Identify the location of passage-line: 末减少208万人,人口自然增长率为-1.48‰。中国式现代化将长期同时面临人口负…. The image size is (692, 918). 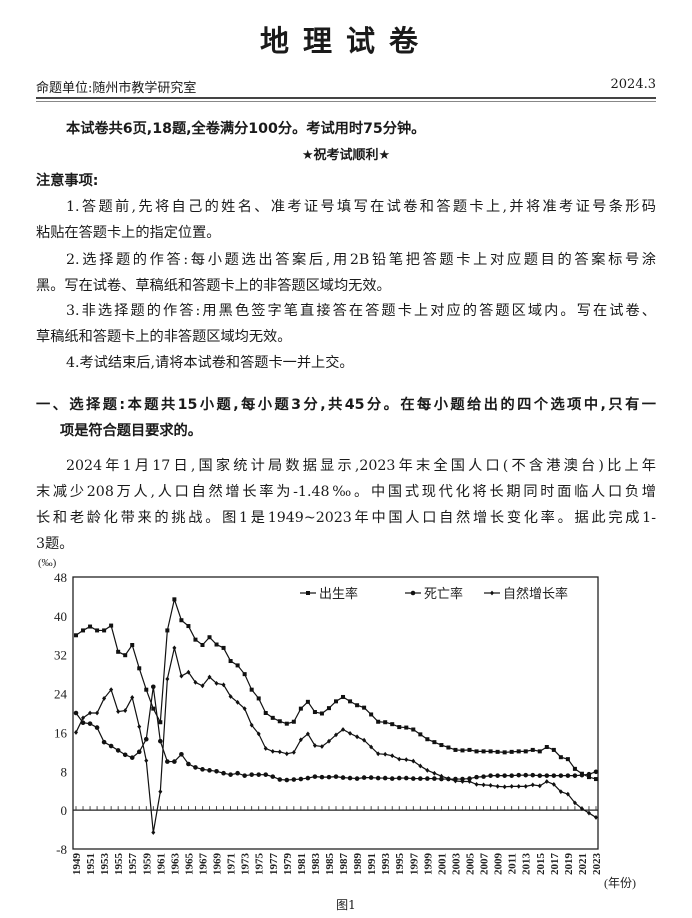
(346, 492).